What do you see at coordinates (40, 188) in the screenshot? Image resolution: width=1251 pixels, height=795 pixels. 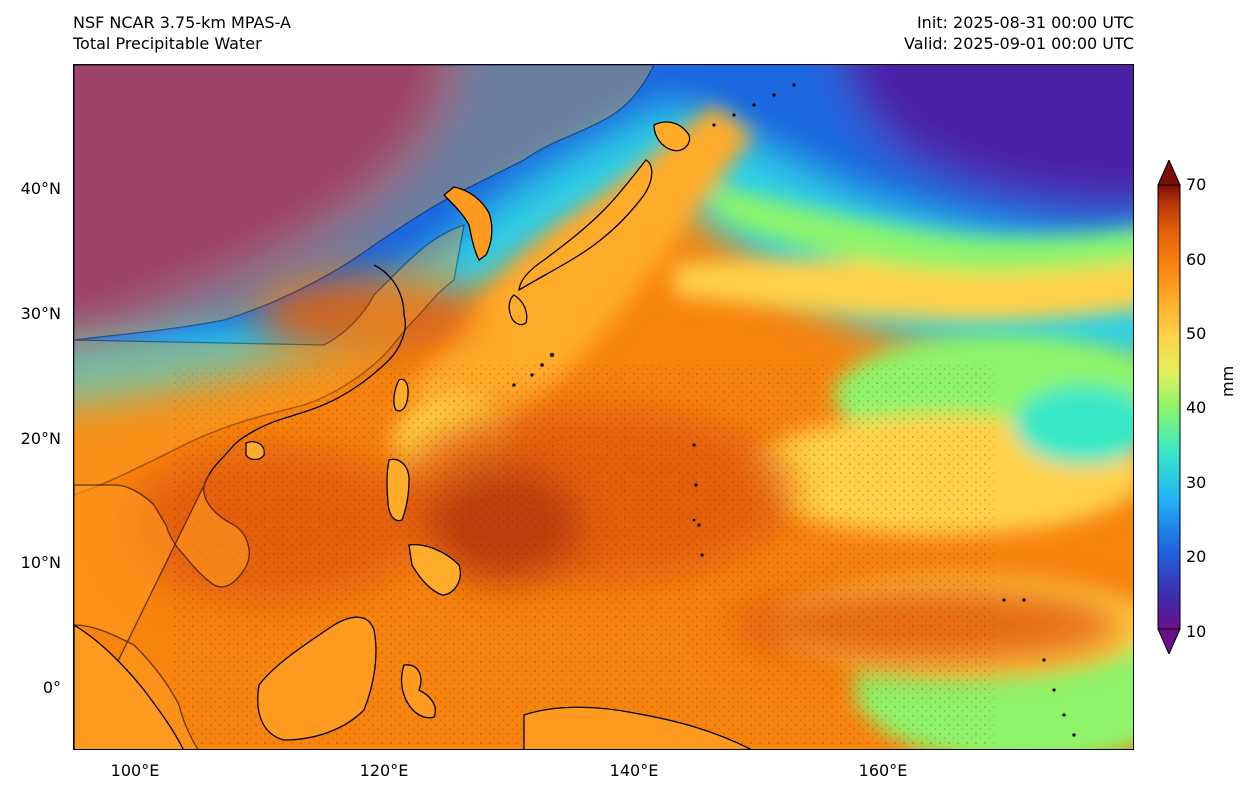 I see `lat-tick-40: 40°N` at bounding box center [40, 188].